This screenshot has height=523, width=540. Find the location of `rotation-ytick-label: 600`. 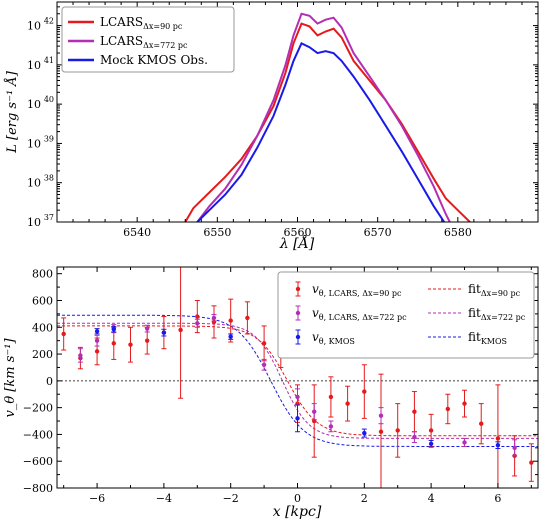

rotation-ytick-label: 600 is located at coordinates (42, 300).